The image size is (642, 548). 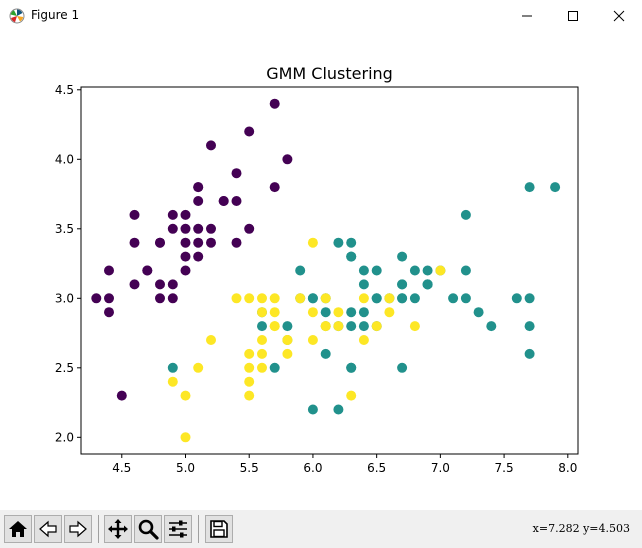 I want to click on y-tick-label: 3.5, so click(x=64, y=229).